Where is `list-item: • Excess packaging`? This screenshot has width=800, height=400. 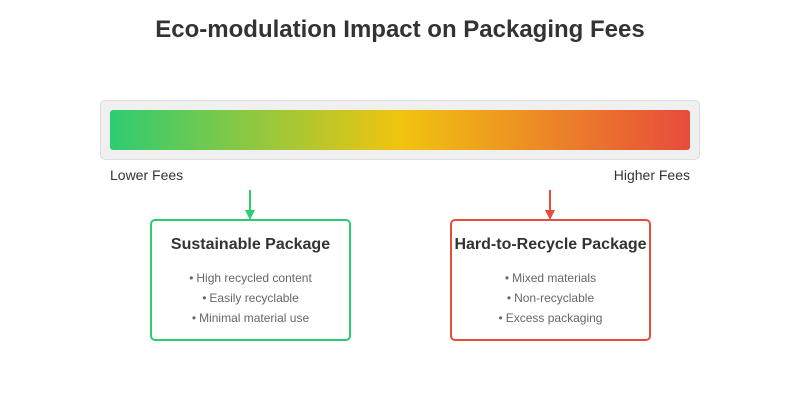
list-item: • Excess packaging is located at coordinates (550, 318).